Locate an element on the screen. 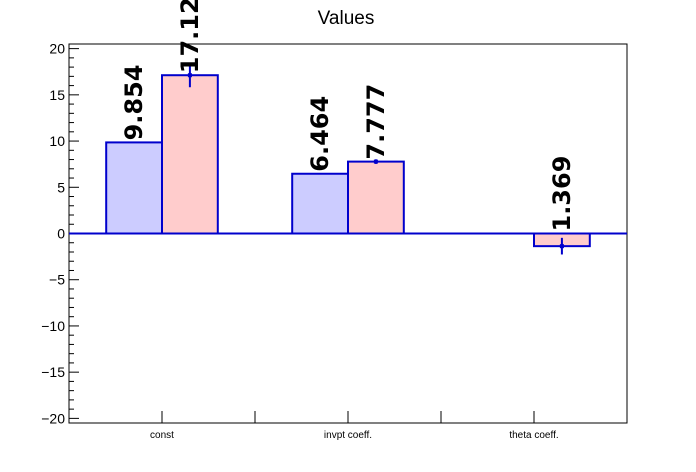 The image size is (696, 472). data-label: 17.123 is located at coordinates (190, 36).